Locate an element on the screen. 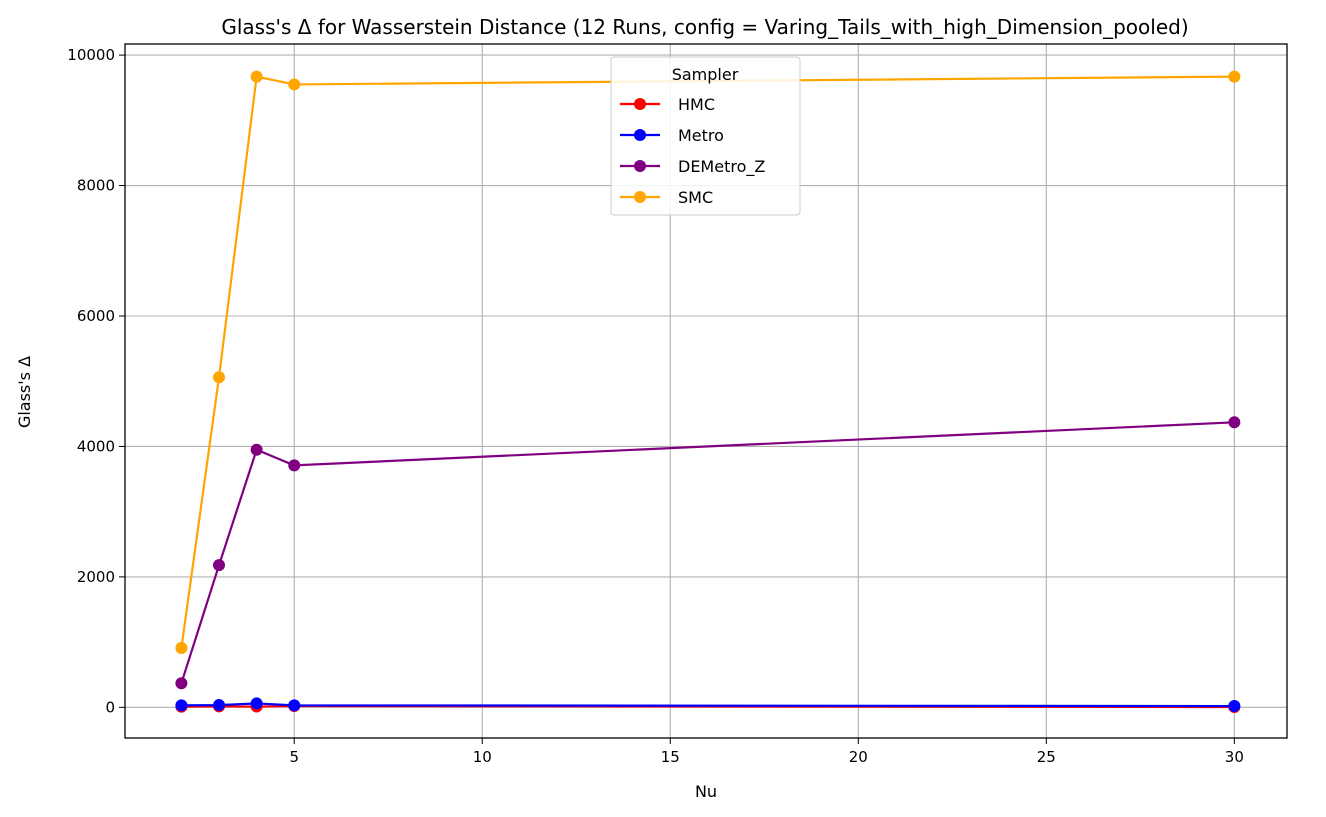  legend-item: DEMetro_Z is located at coordinates (692, 167).